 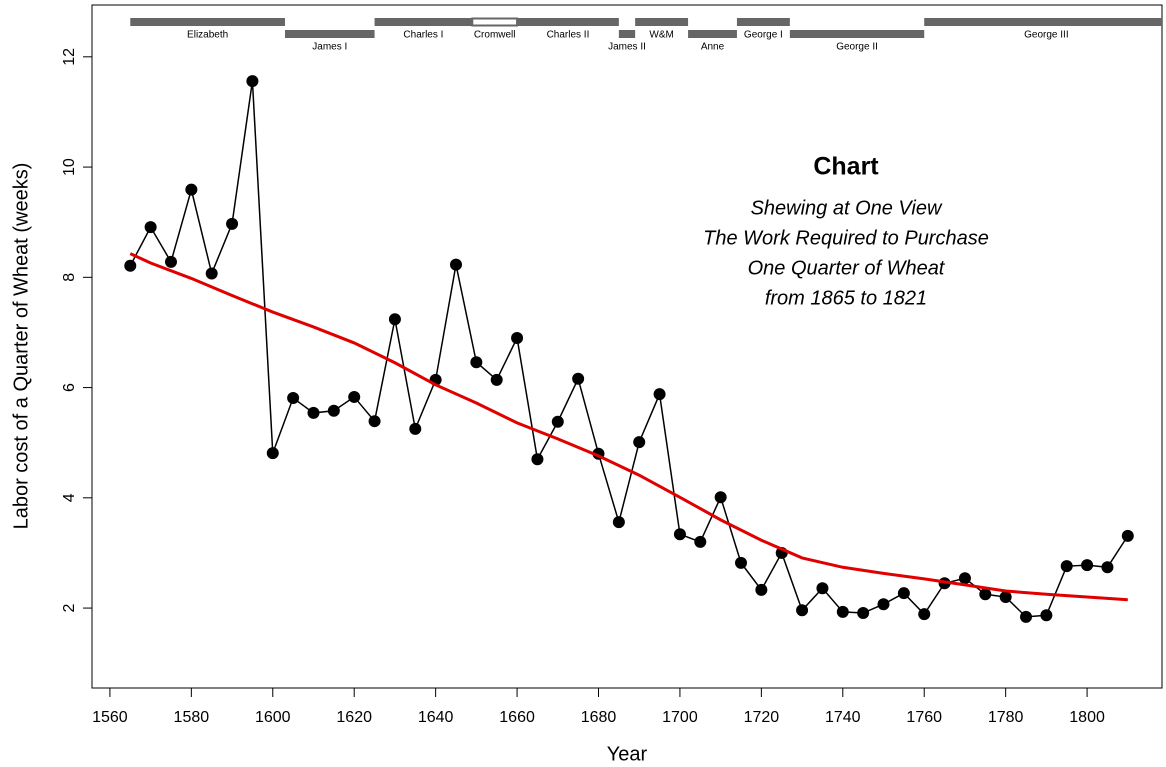 What do you see at coordinates (21, 346) in the screenshot?
I see `y-axis-label: Labor cost of a Quarter of Wheat (weeks)` at bounding box center [21, 346].